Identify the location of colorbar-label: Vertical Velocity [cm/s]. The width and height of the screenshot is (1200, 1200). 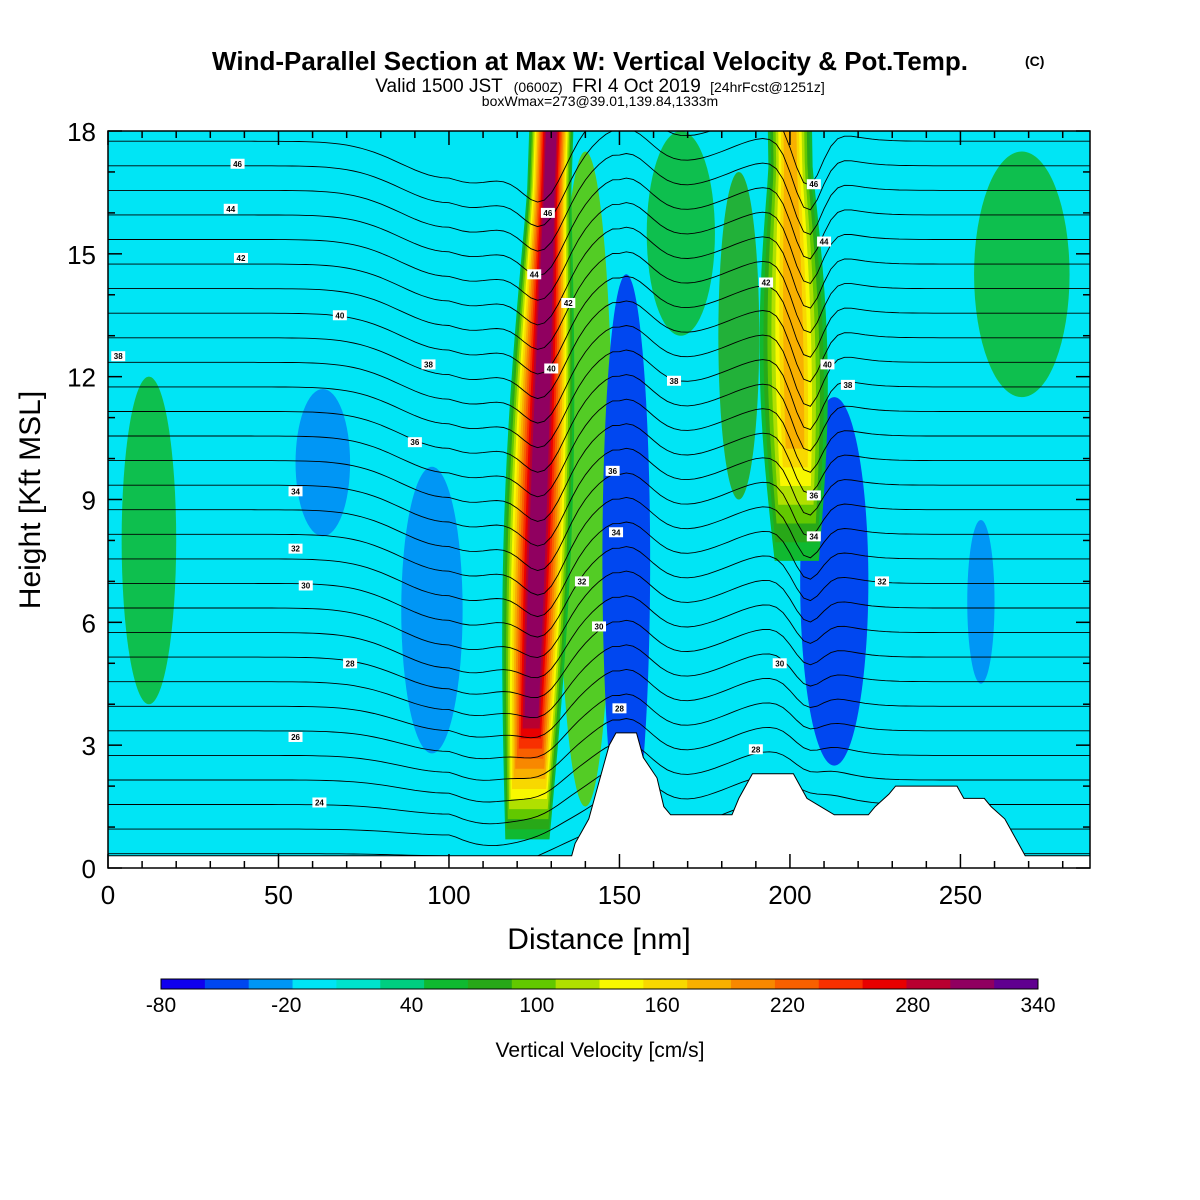
(600, 1050).